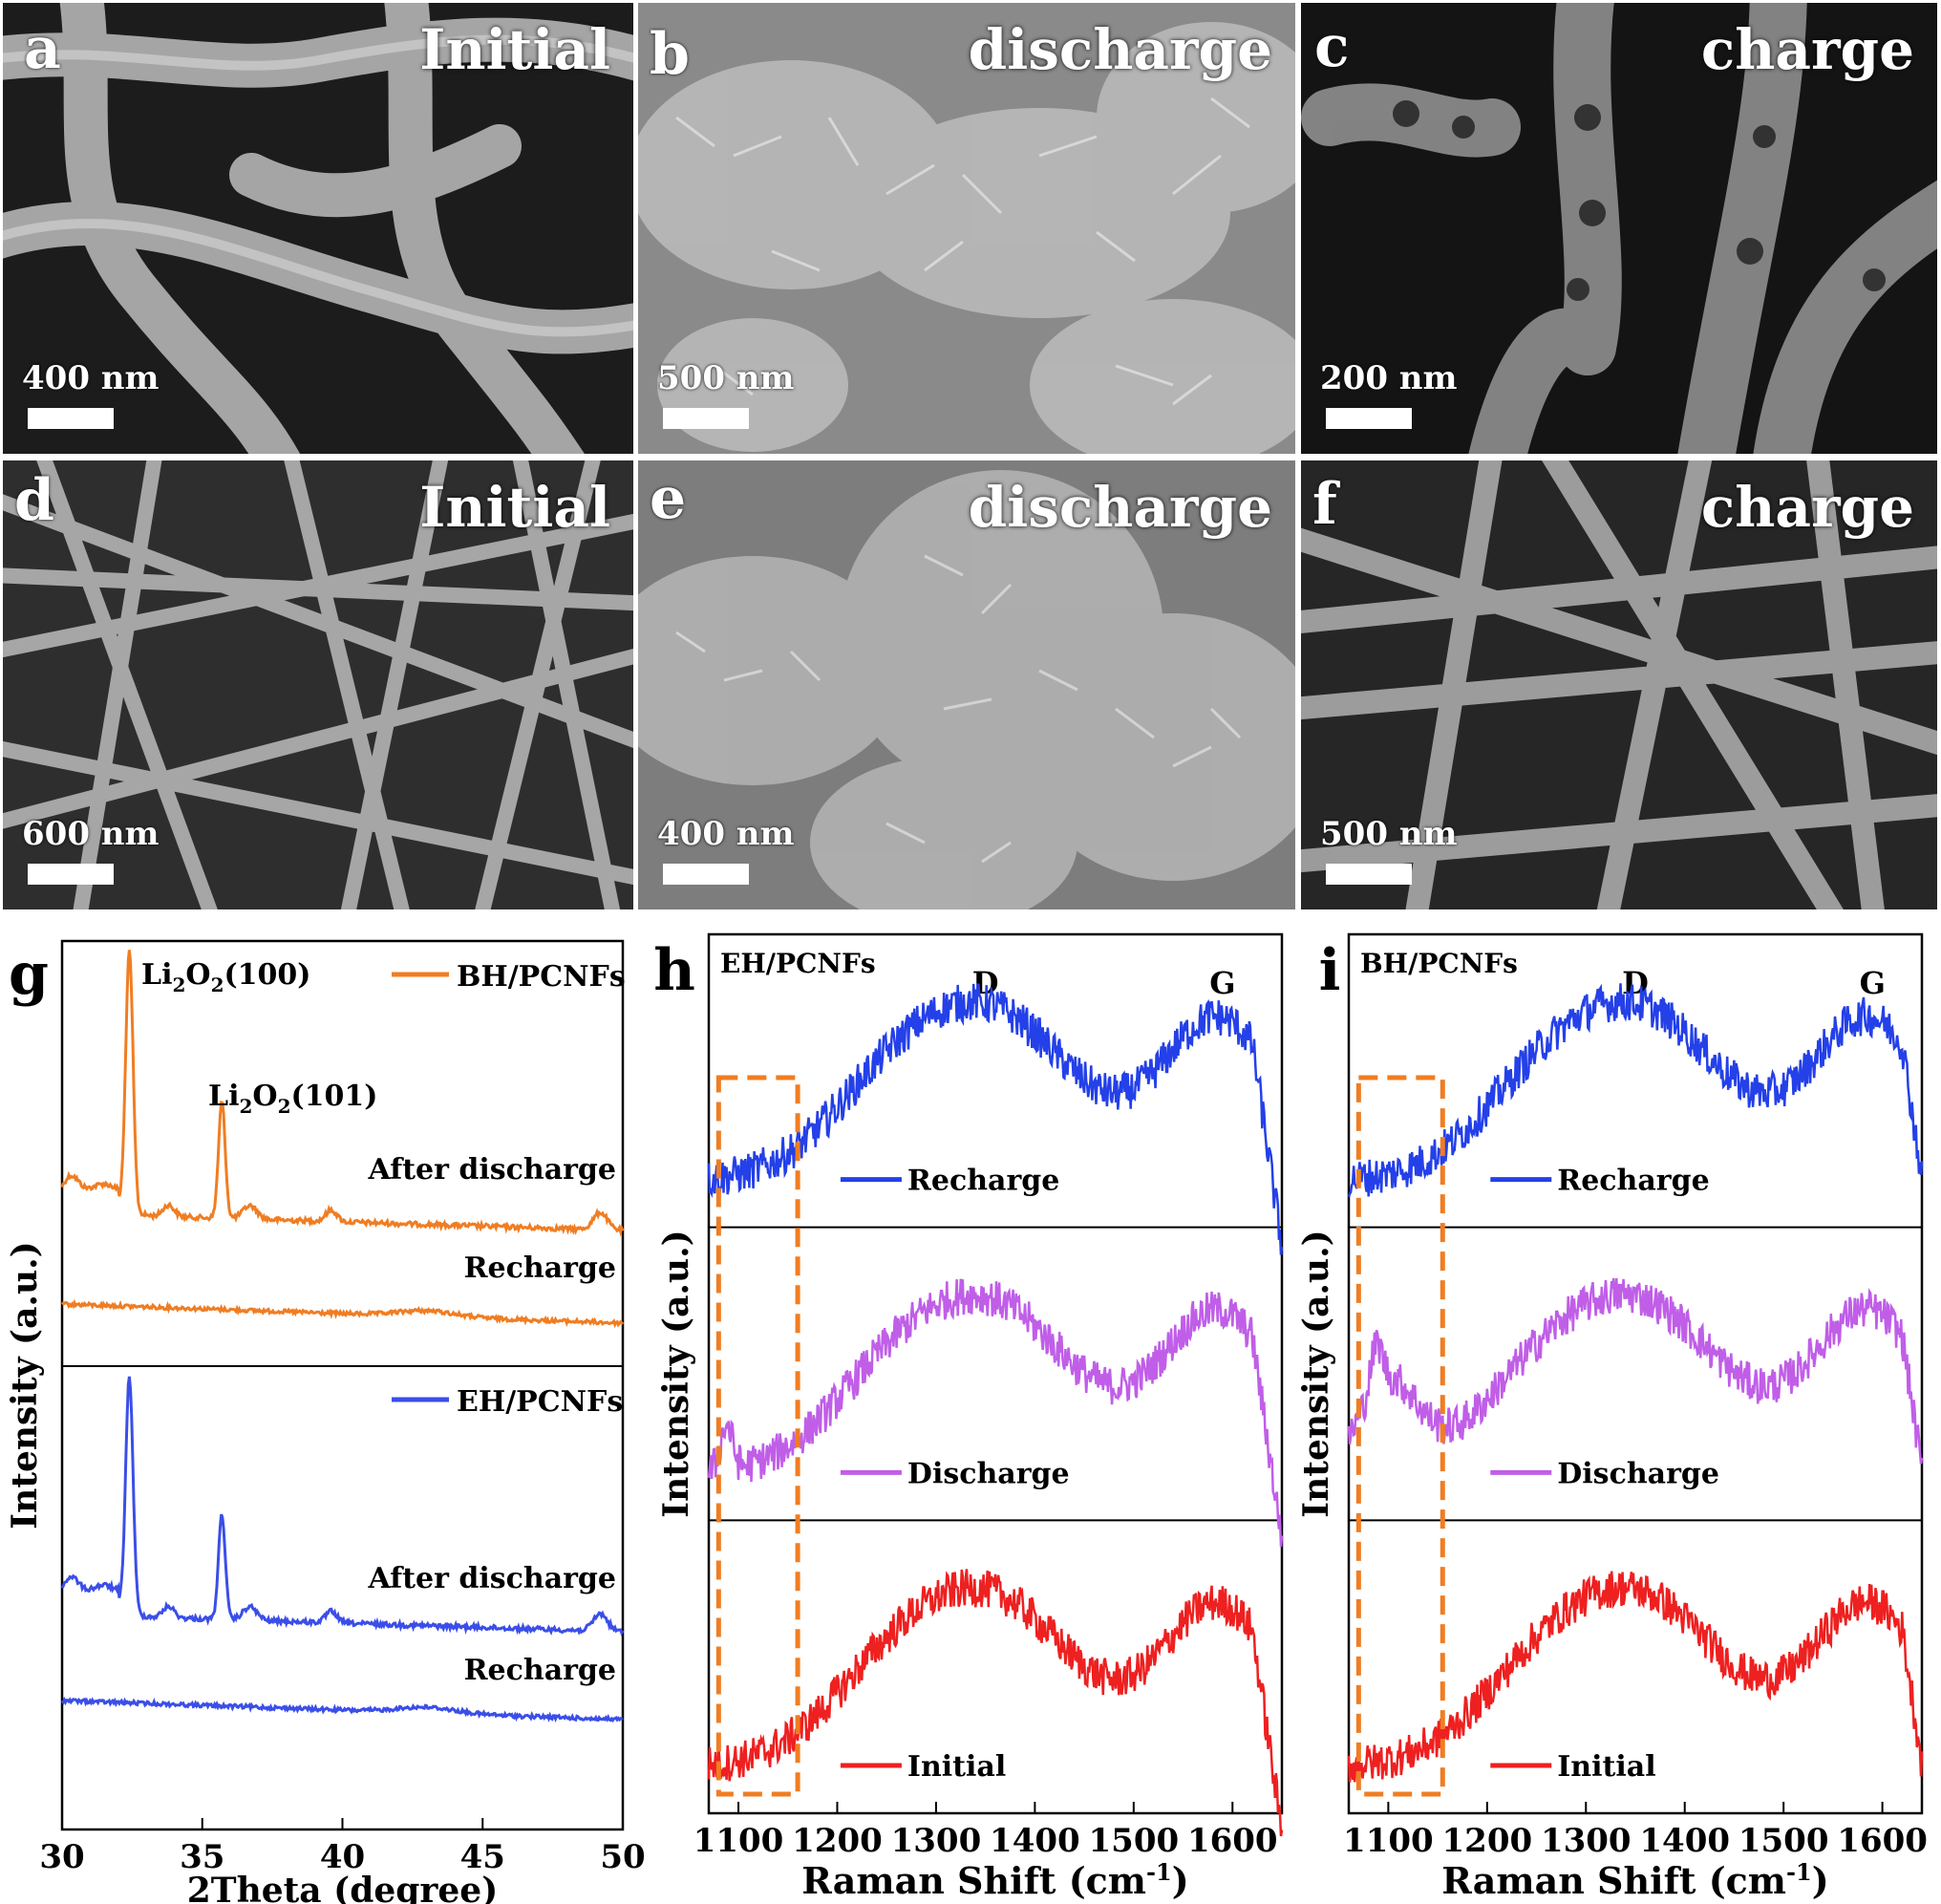  What do you see at coordinates (226, 977) in the screenshot?
I see `peak-label-li2o2-100: Li2O2(100)` at bounding box center [226, 977].